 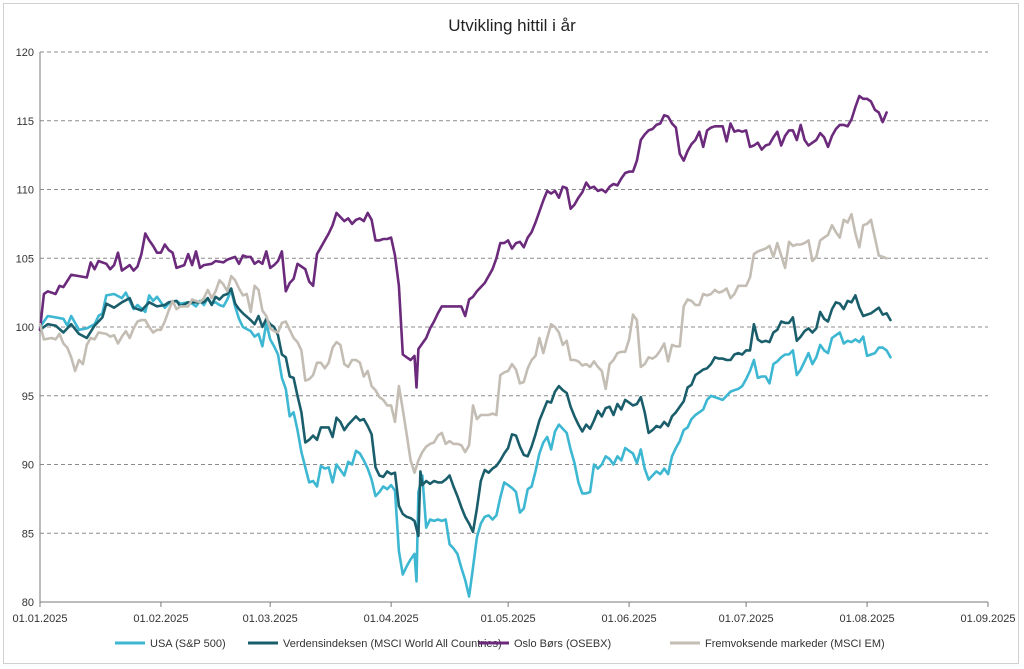 I want to click on x-tick-label: 01.08.2025, so click(x=867, y=619).